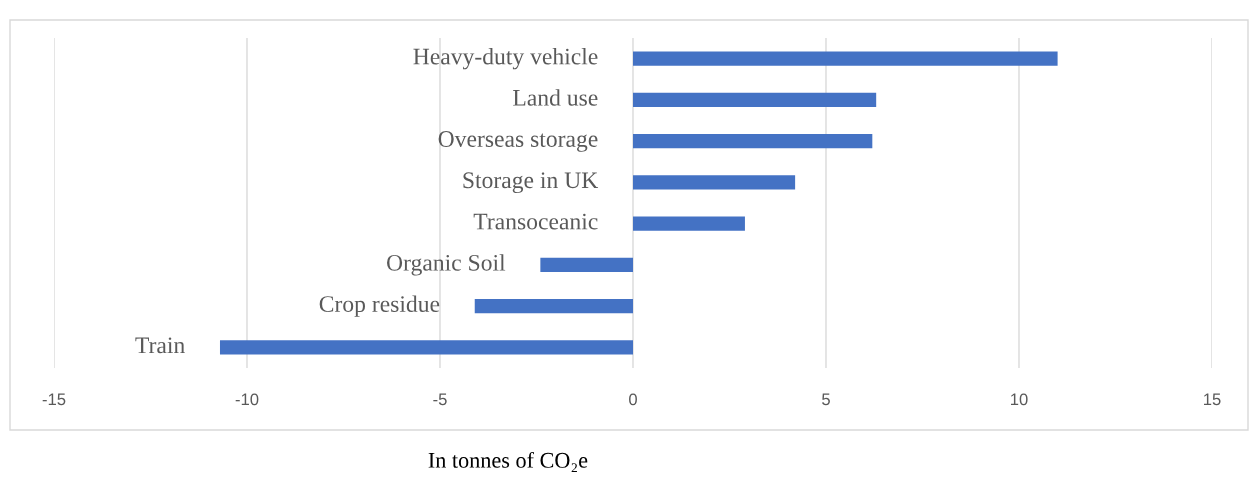  What do you see at coordinates (379, 306) in the screenshot?
I see `y-tick-label: Crop residue` at bounding box center [379, 306].